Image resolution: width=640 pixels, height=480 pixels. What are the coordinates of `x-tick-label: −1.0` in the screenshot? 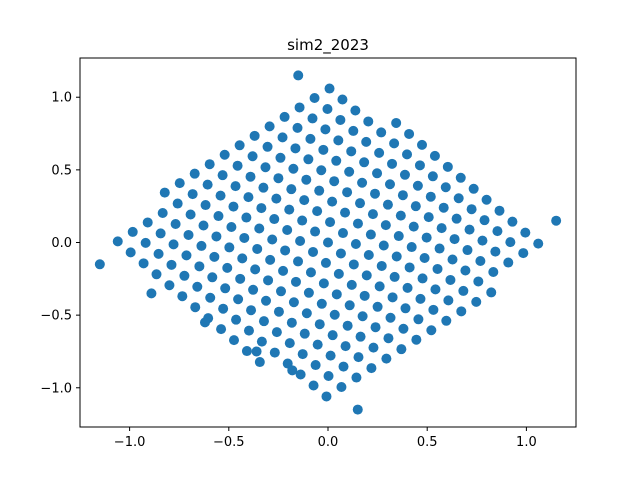 It's located at (130, 442).